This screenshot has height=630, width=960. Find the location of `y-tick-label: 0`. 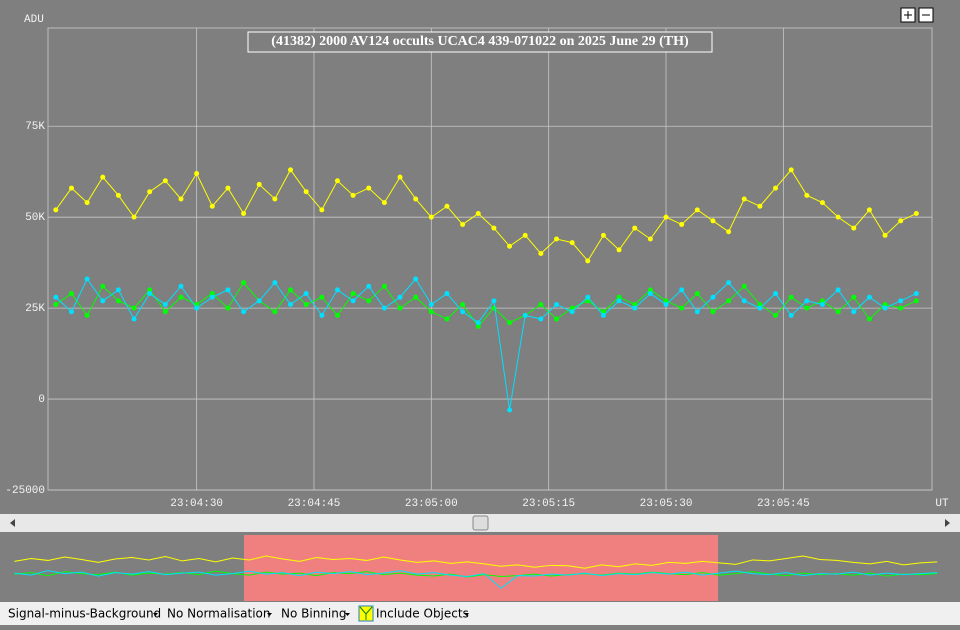

y-tick-label: 0 is located at coordinates (41, 400).